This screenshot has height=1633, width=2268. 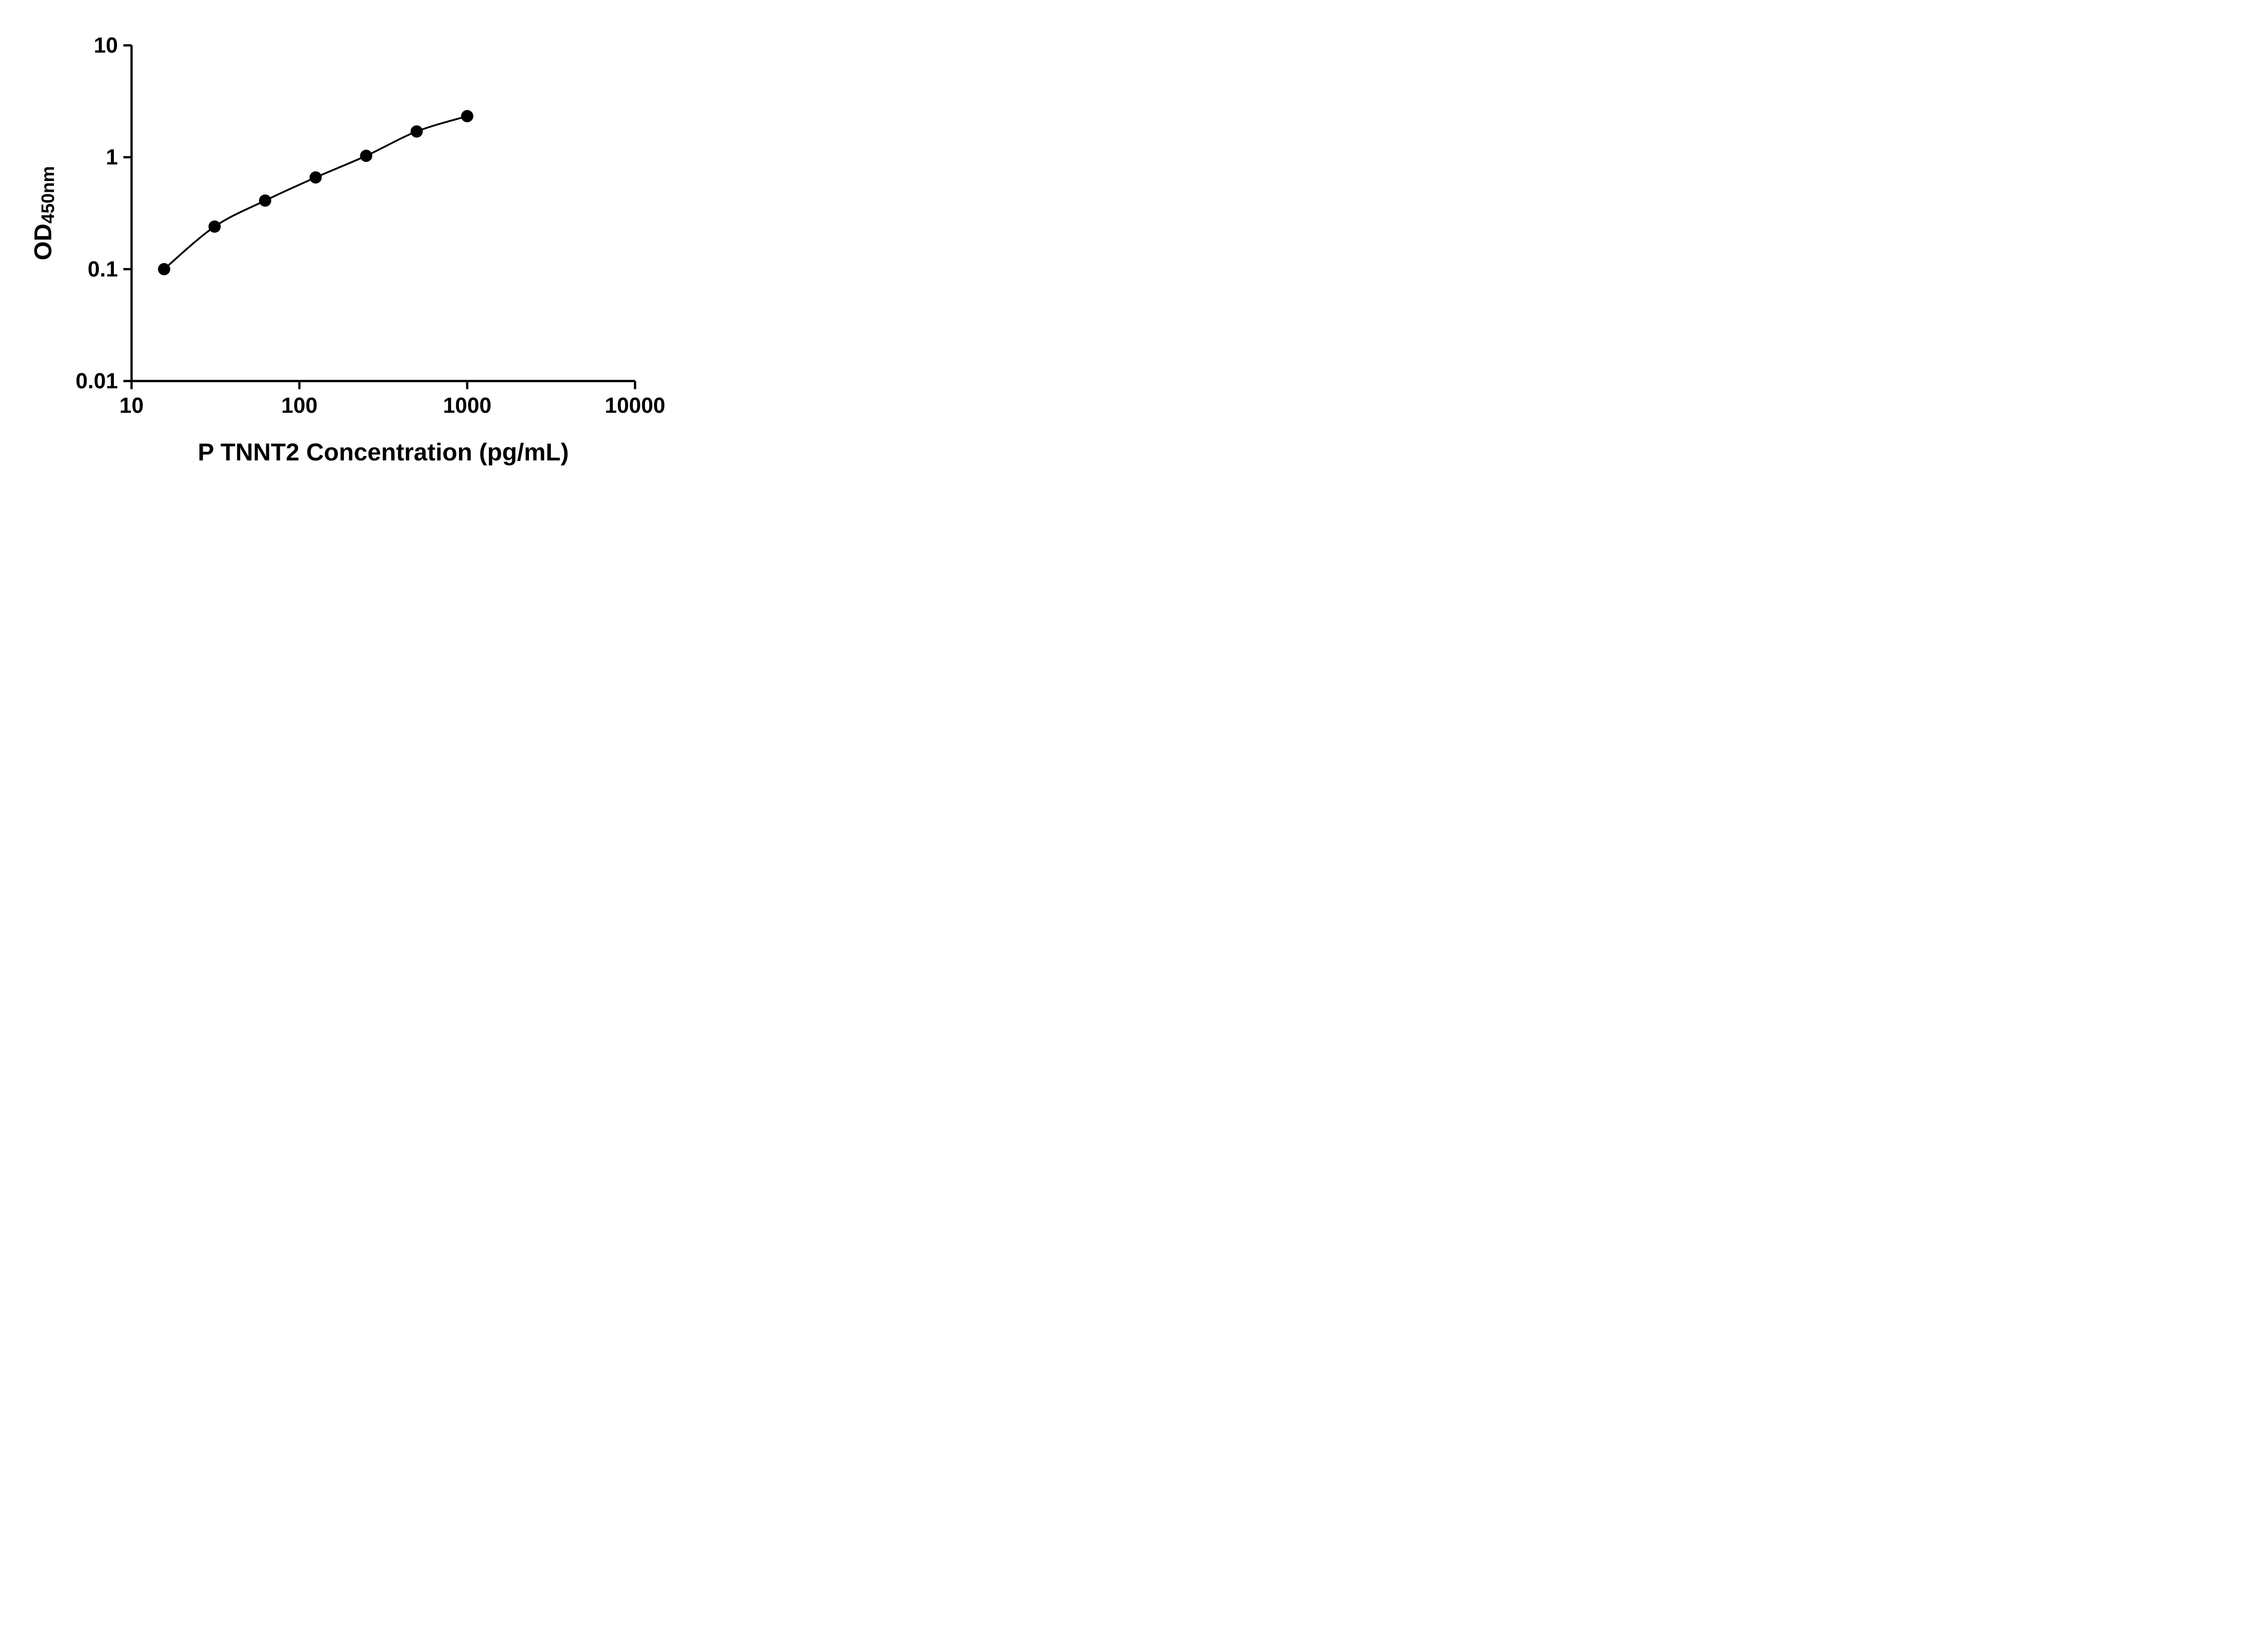 What do you see at coordinates (112, 158) in the screenshot?
I see `y-tick-label-2: 1` at bounding box center [112, 158].